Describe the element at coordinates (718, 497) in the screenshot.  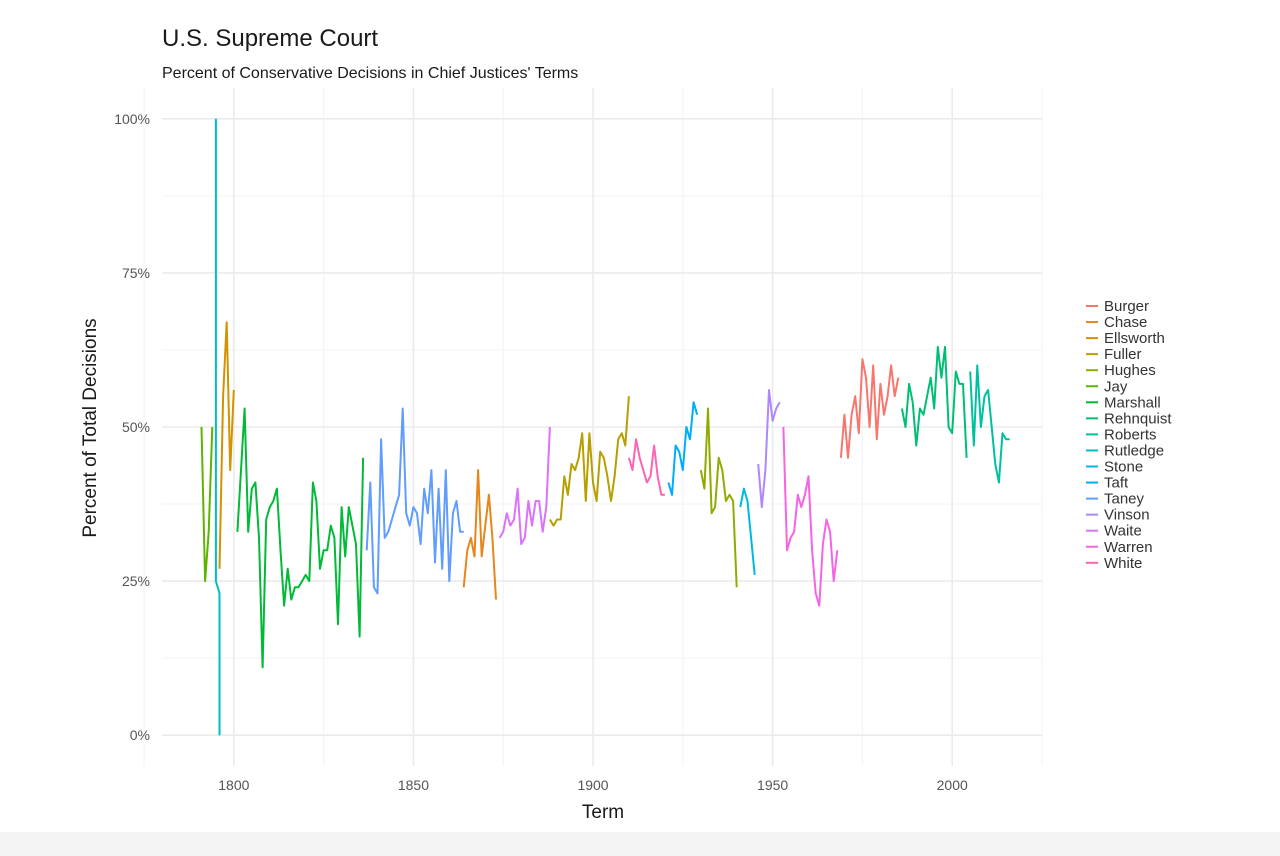
I see `series-line-hughes` at that location.